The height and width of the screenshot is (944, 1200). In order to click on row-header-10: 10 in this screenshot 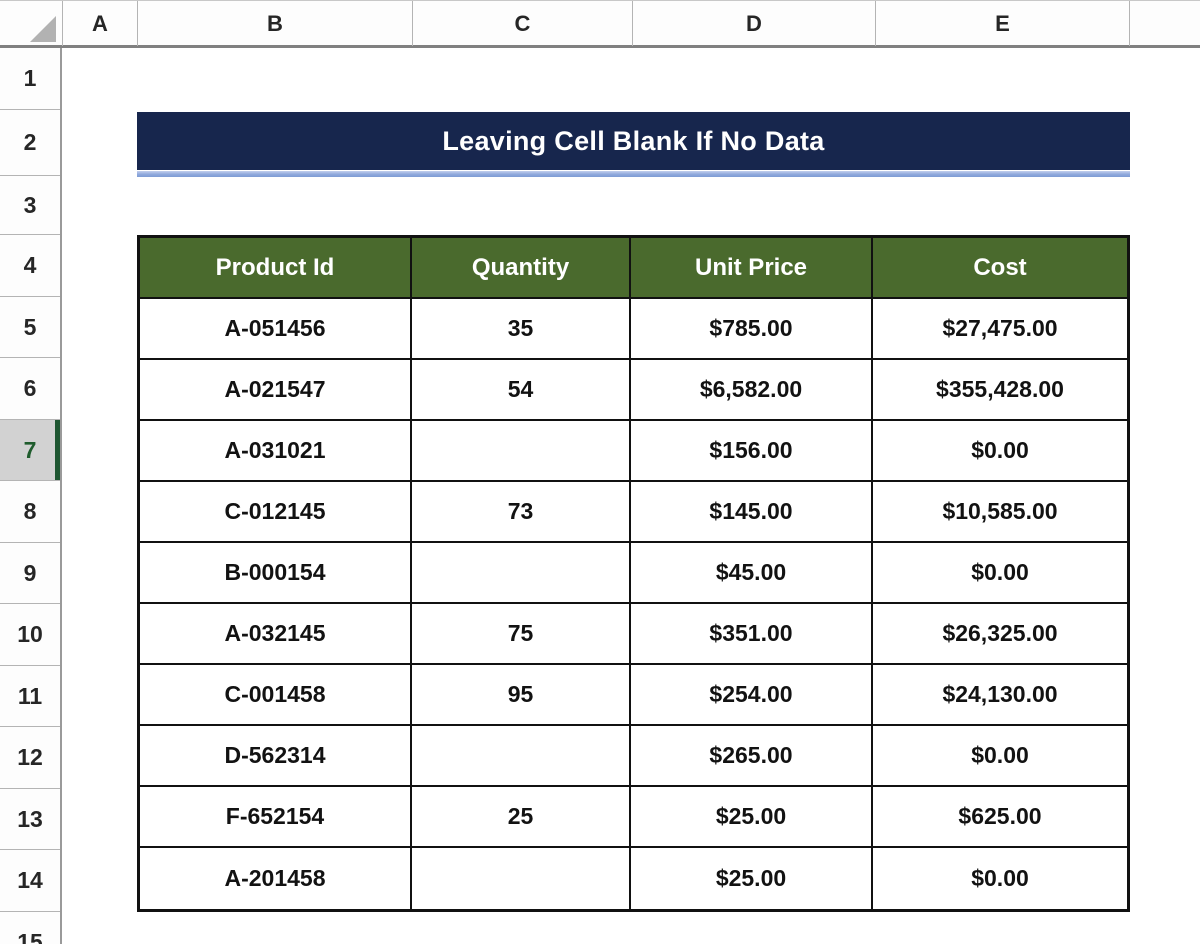, I will do `click(30, 635)`.